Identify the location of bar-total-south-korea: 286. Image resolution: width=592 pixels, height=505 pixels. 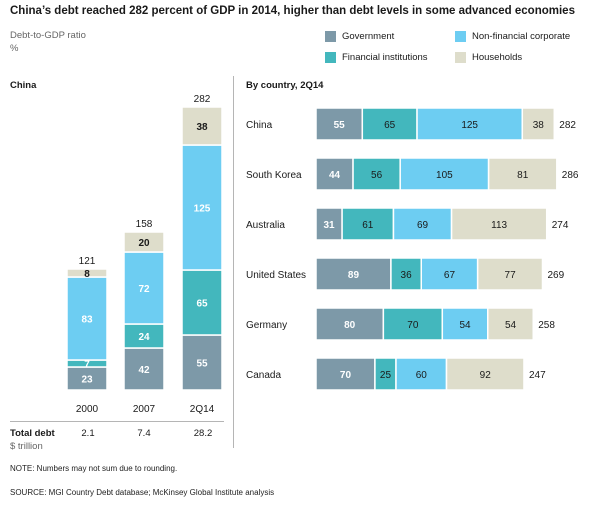
(570, 175).